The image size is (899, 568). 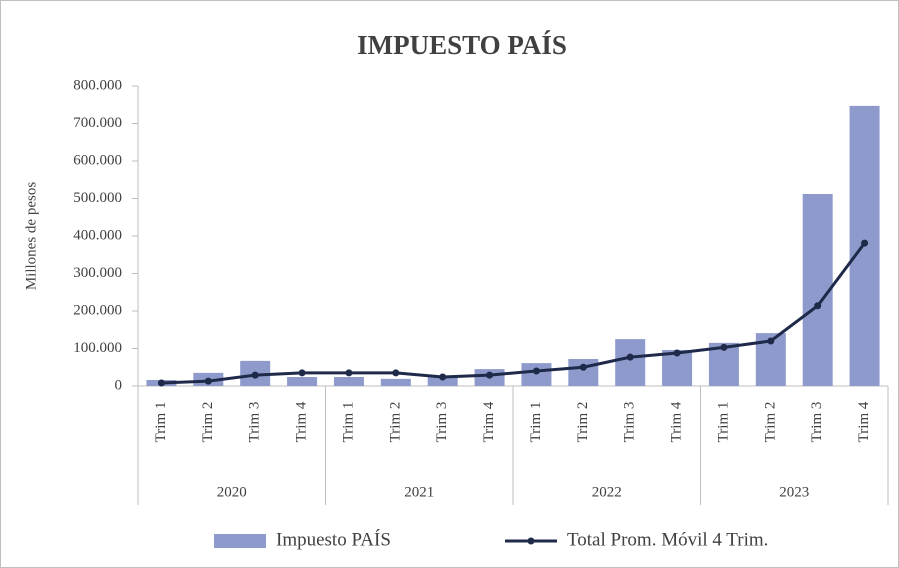 What do you see at coordinates (97, 310) in the screenshot?
I see `y-tick-label: 200.000` at bounding box center [97, 310].